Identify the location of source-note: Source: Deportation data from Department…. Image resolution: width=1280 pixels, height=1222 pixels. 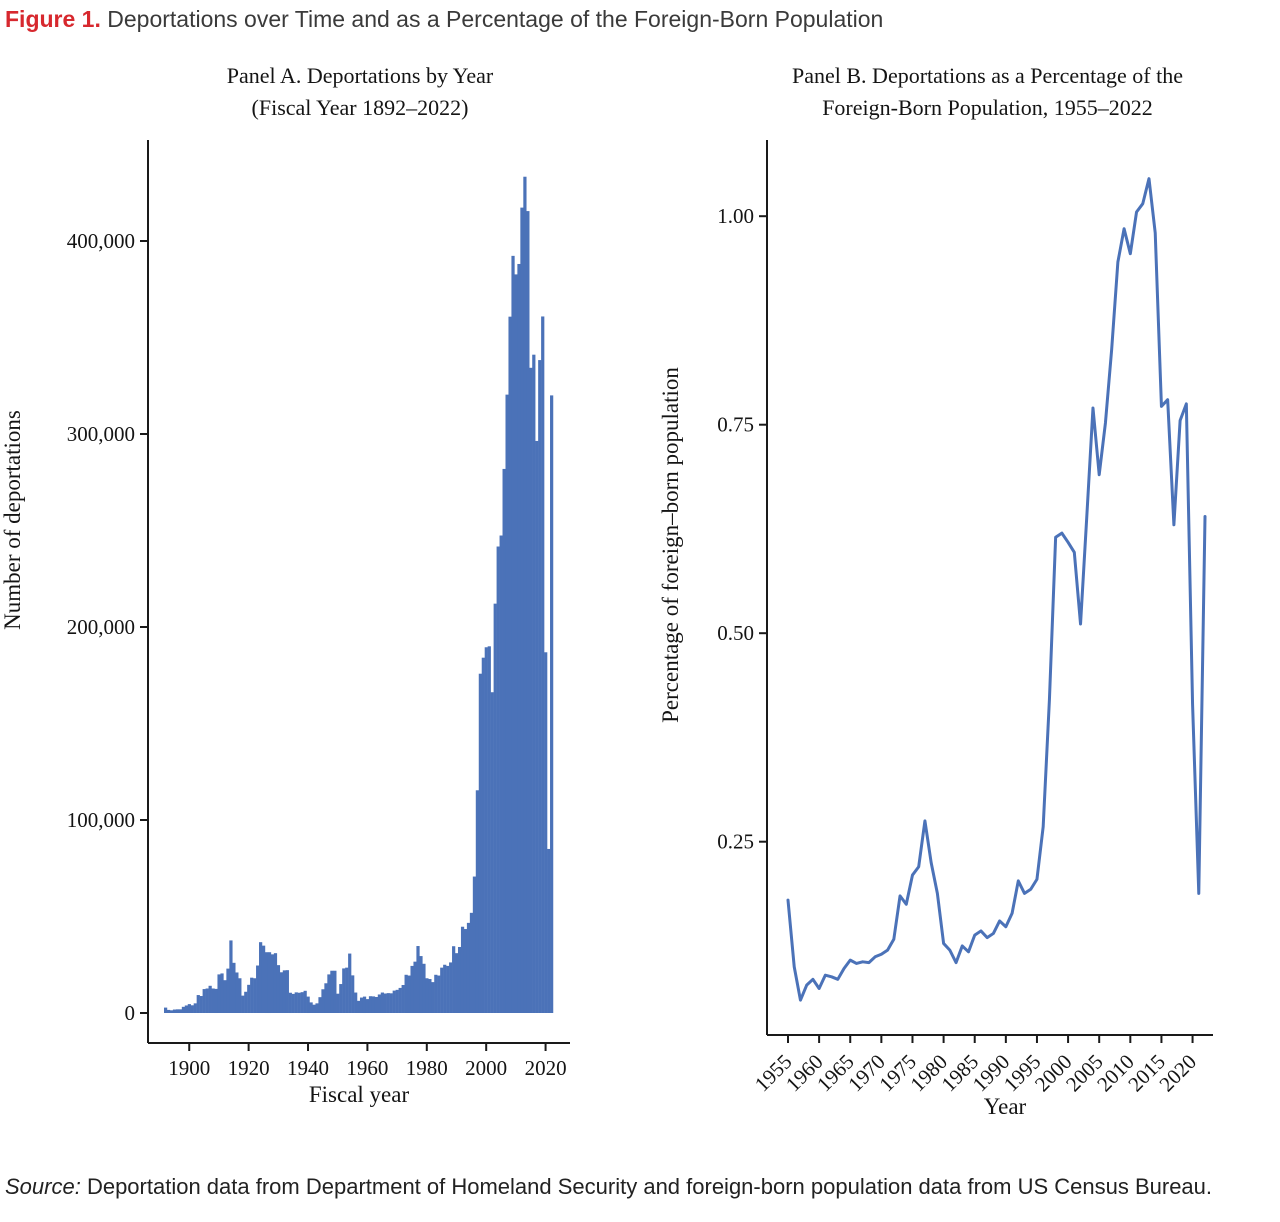
(631, 1187).